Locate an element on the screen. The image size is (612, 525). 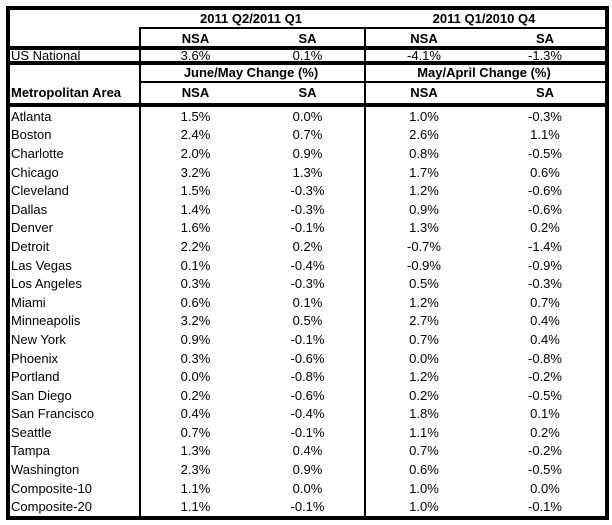
june-may-nsa-value: 3.2% is located at coordinates (195, 172).